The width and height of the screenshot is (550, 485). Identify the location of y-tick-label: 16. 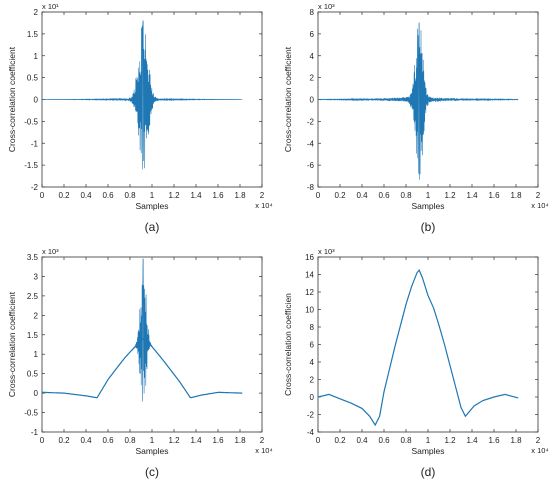
(309, 257).